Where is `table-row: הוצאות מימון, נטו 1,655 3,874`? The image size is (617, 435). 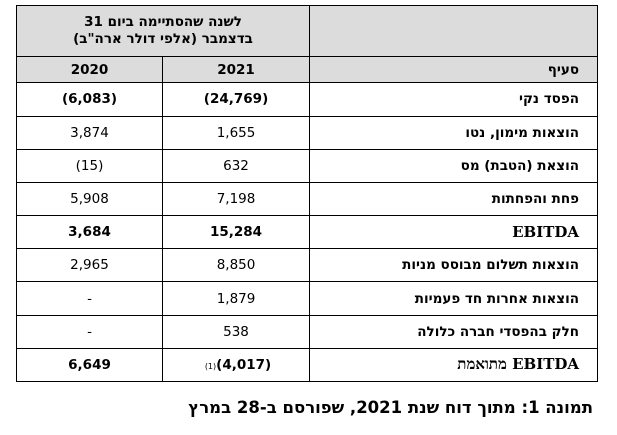 table-row: הוצאות מימון, נטו 1,655 3,874 is located at coordinates (307, 132).